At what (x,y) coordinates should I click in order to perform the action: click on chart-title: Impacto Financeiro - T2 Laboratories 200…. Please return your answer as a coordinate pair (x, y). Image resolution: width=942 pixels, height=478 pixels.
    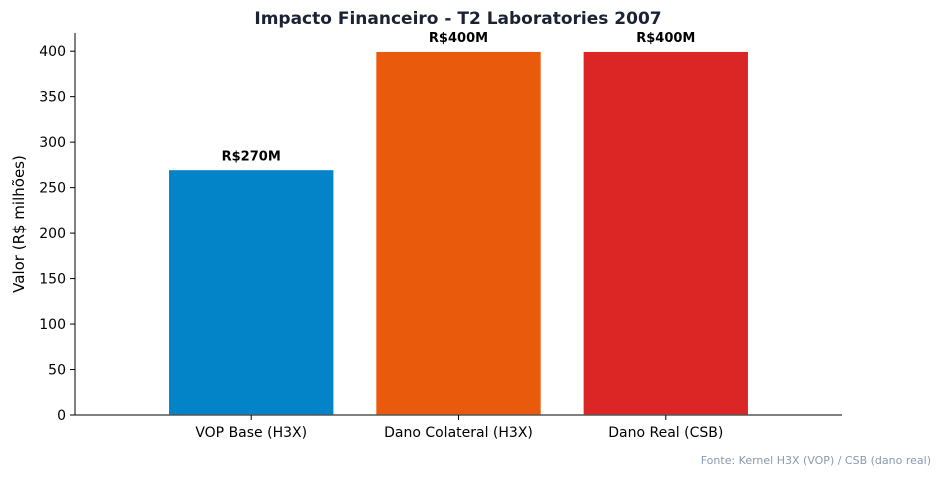
    Looking at the image, I should click on (457, 19).